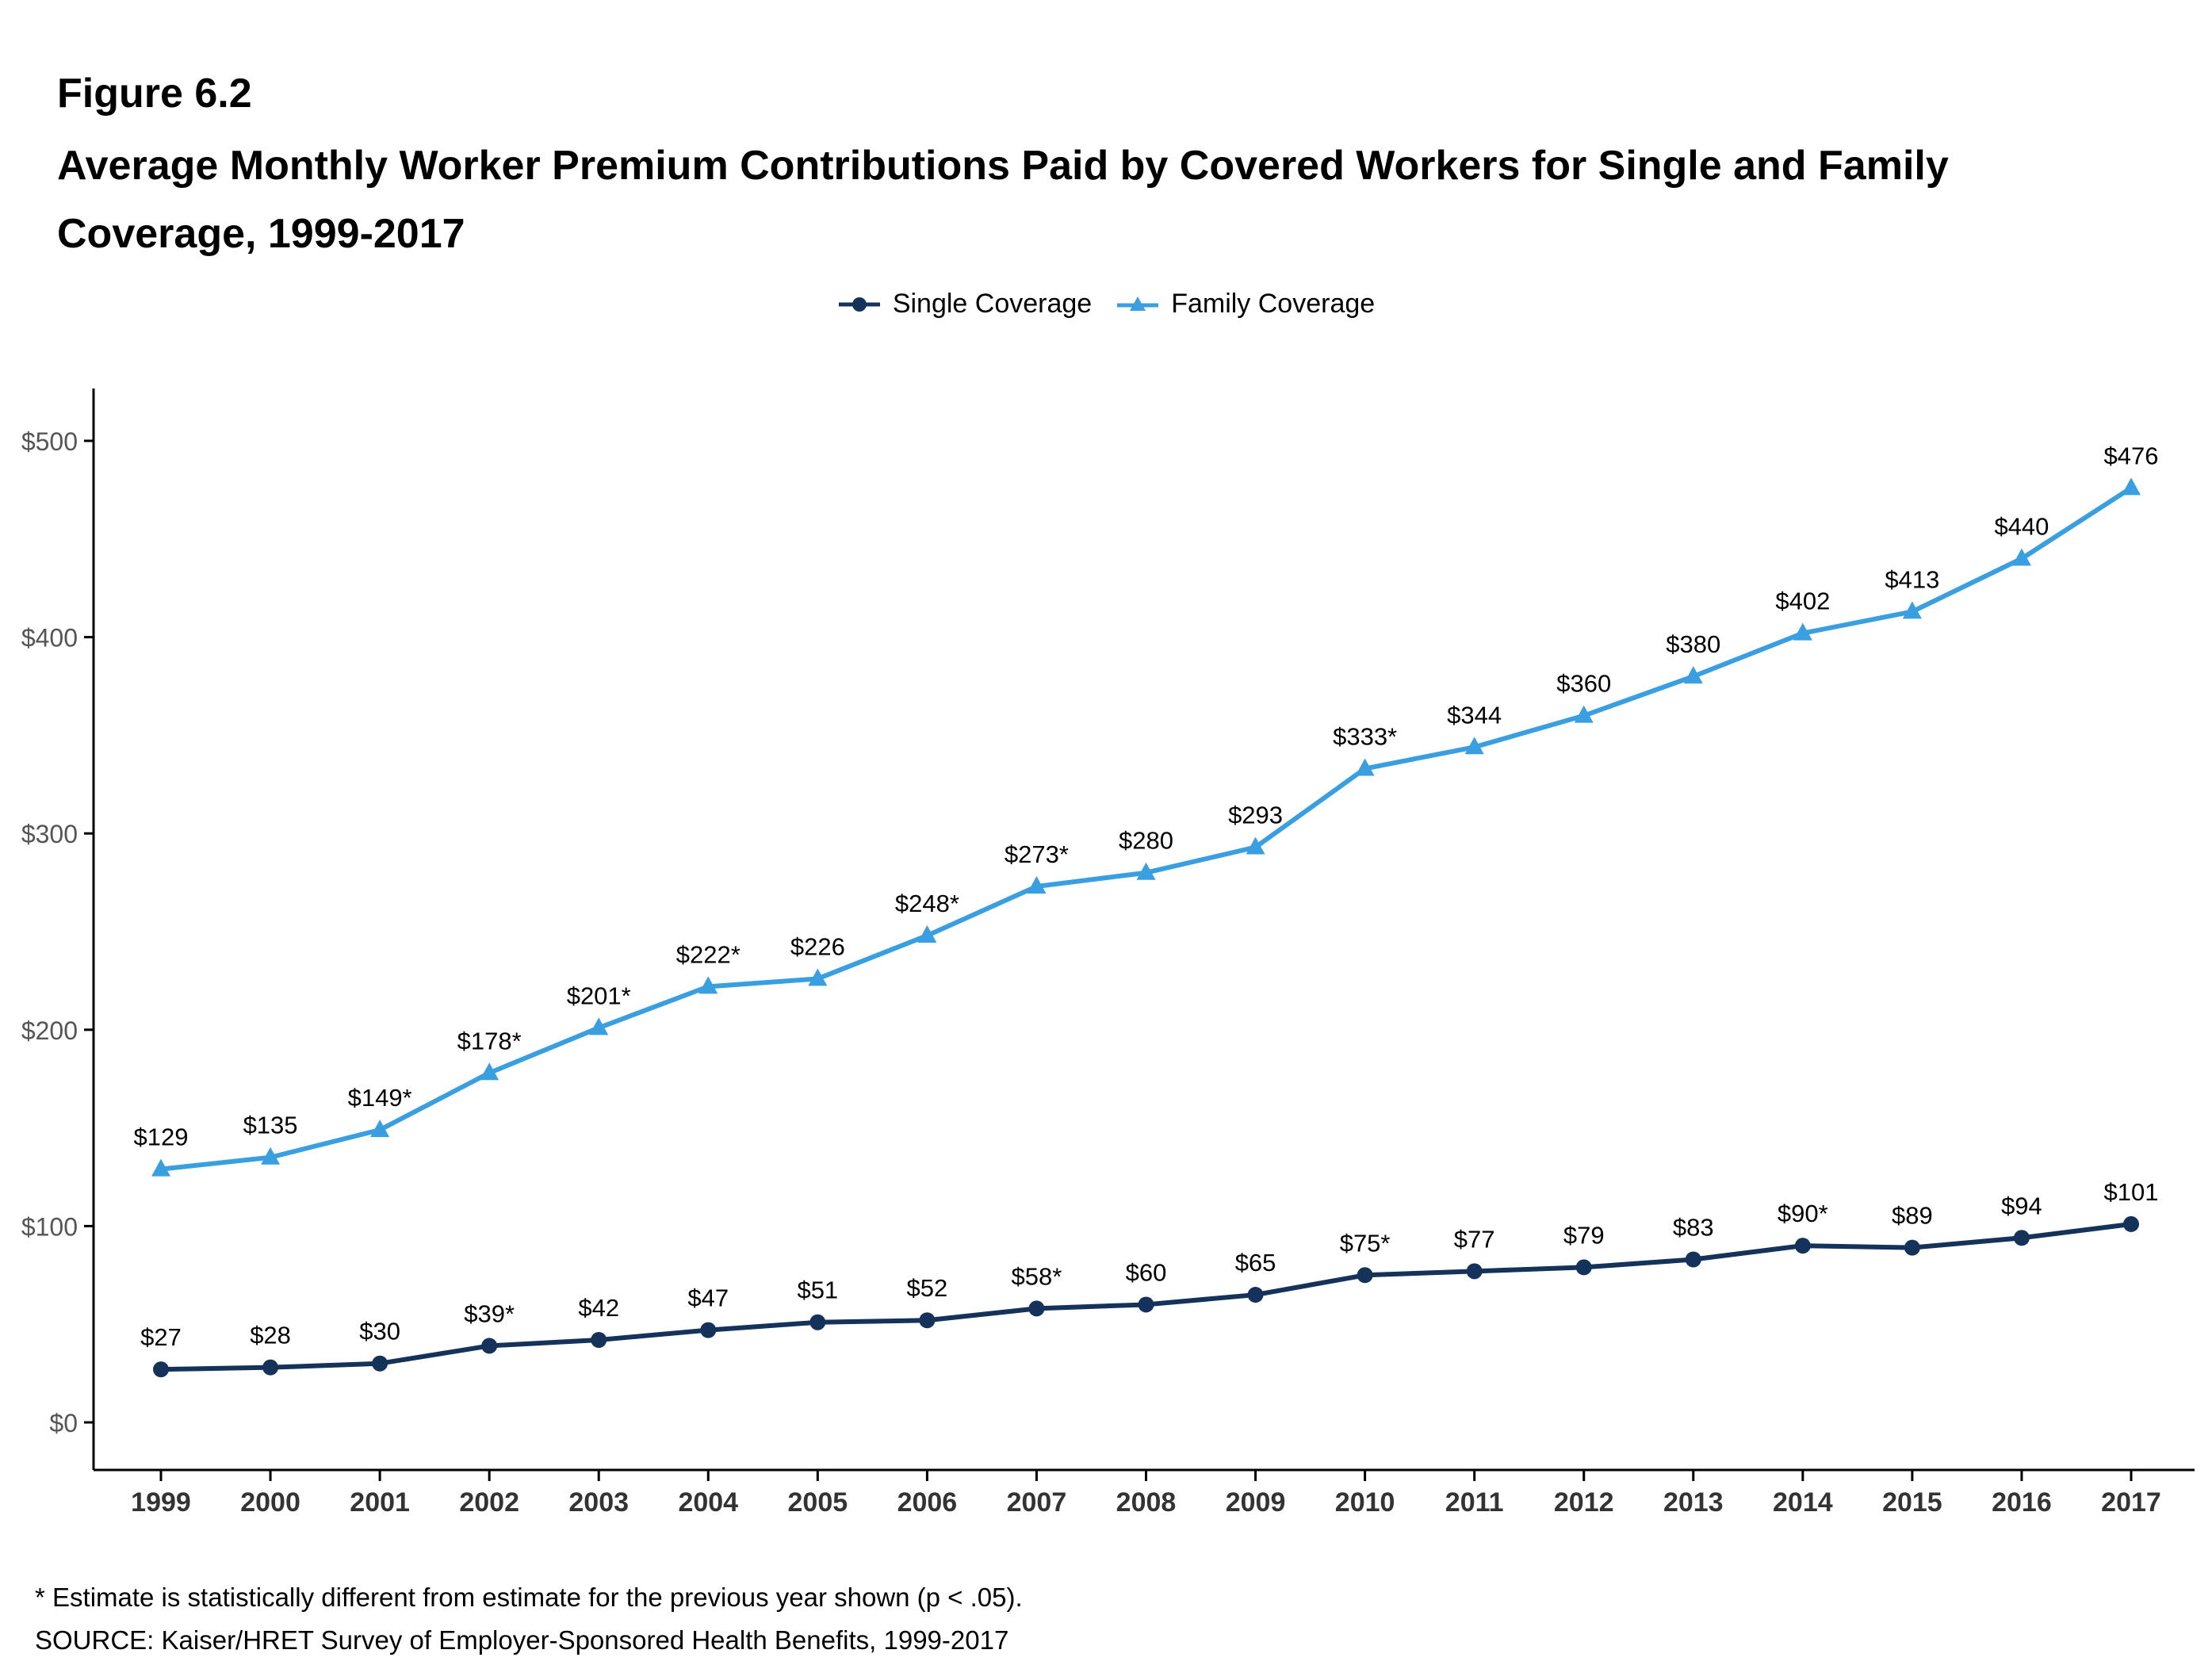  Describe the element at coordinates (270, 1502) in the screenshot. I see `x-tick-label: 2000` at that location.